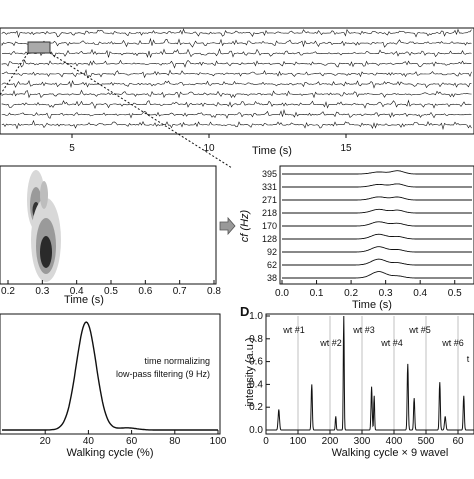 This screenshot has width=474, height=479. I want to click on cf-label: 218, so click(269, 213).